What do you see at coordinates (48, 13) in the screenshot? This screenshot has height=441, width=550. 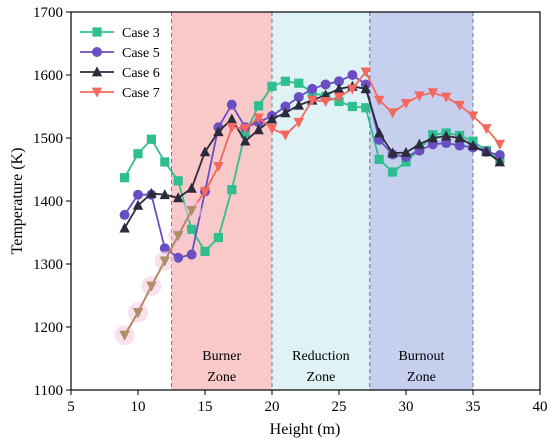 I see `y-tick-label: 1700` at bounding box center [48, 13].